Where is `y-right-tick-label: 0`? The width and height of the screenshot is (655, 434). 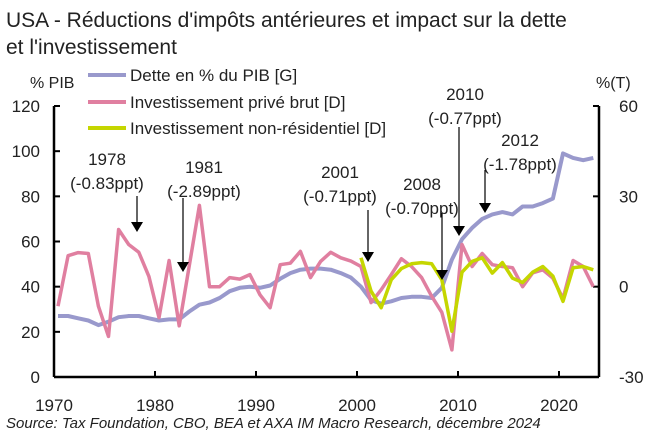 y-right-tick-label: 0 is located at coordinates (623, 287).